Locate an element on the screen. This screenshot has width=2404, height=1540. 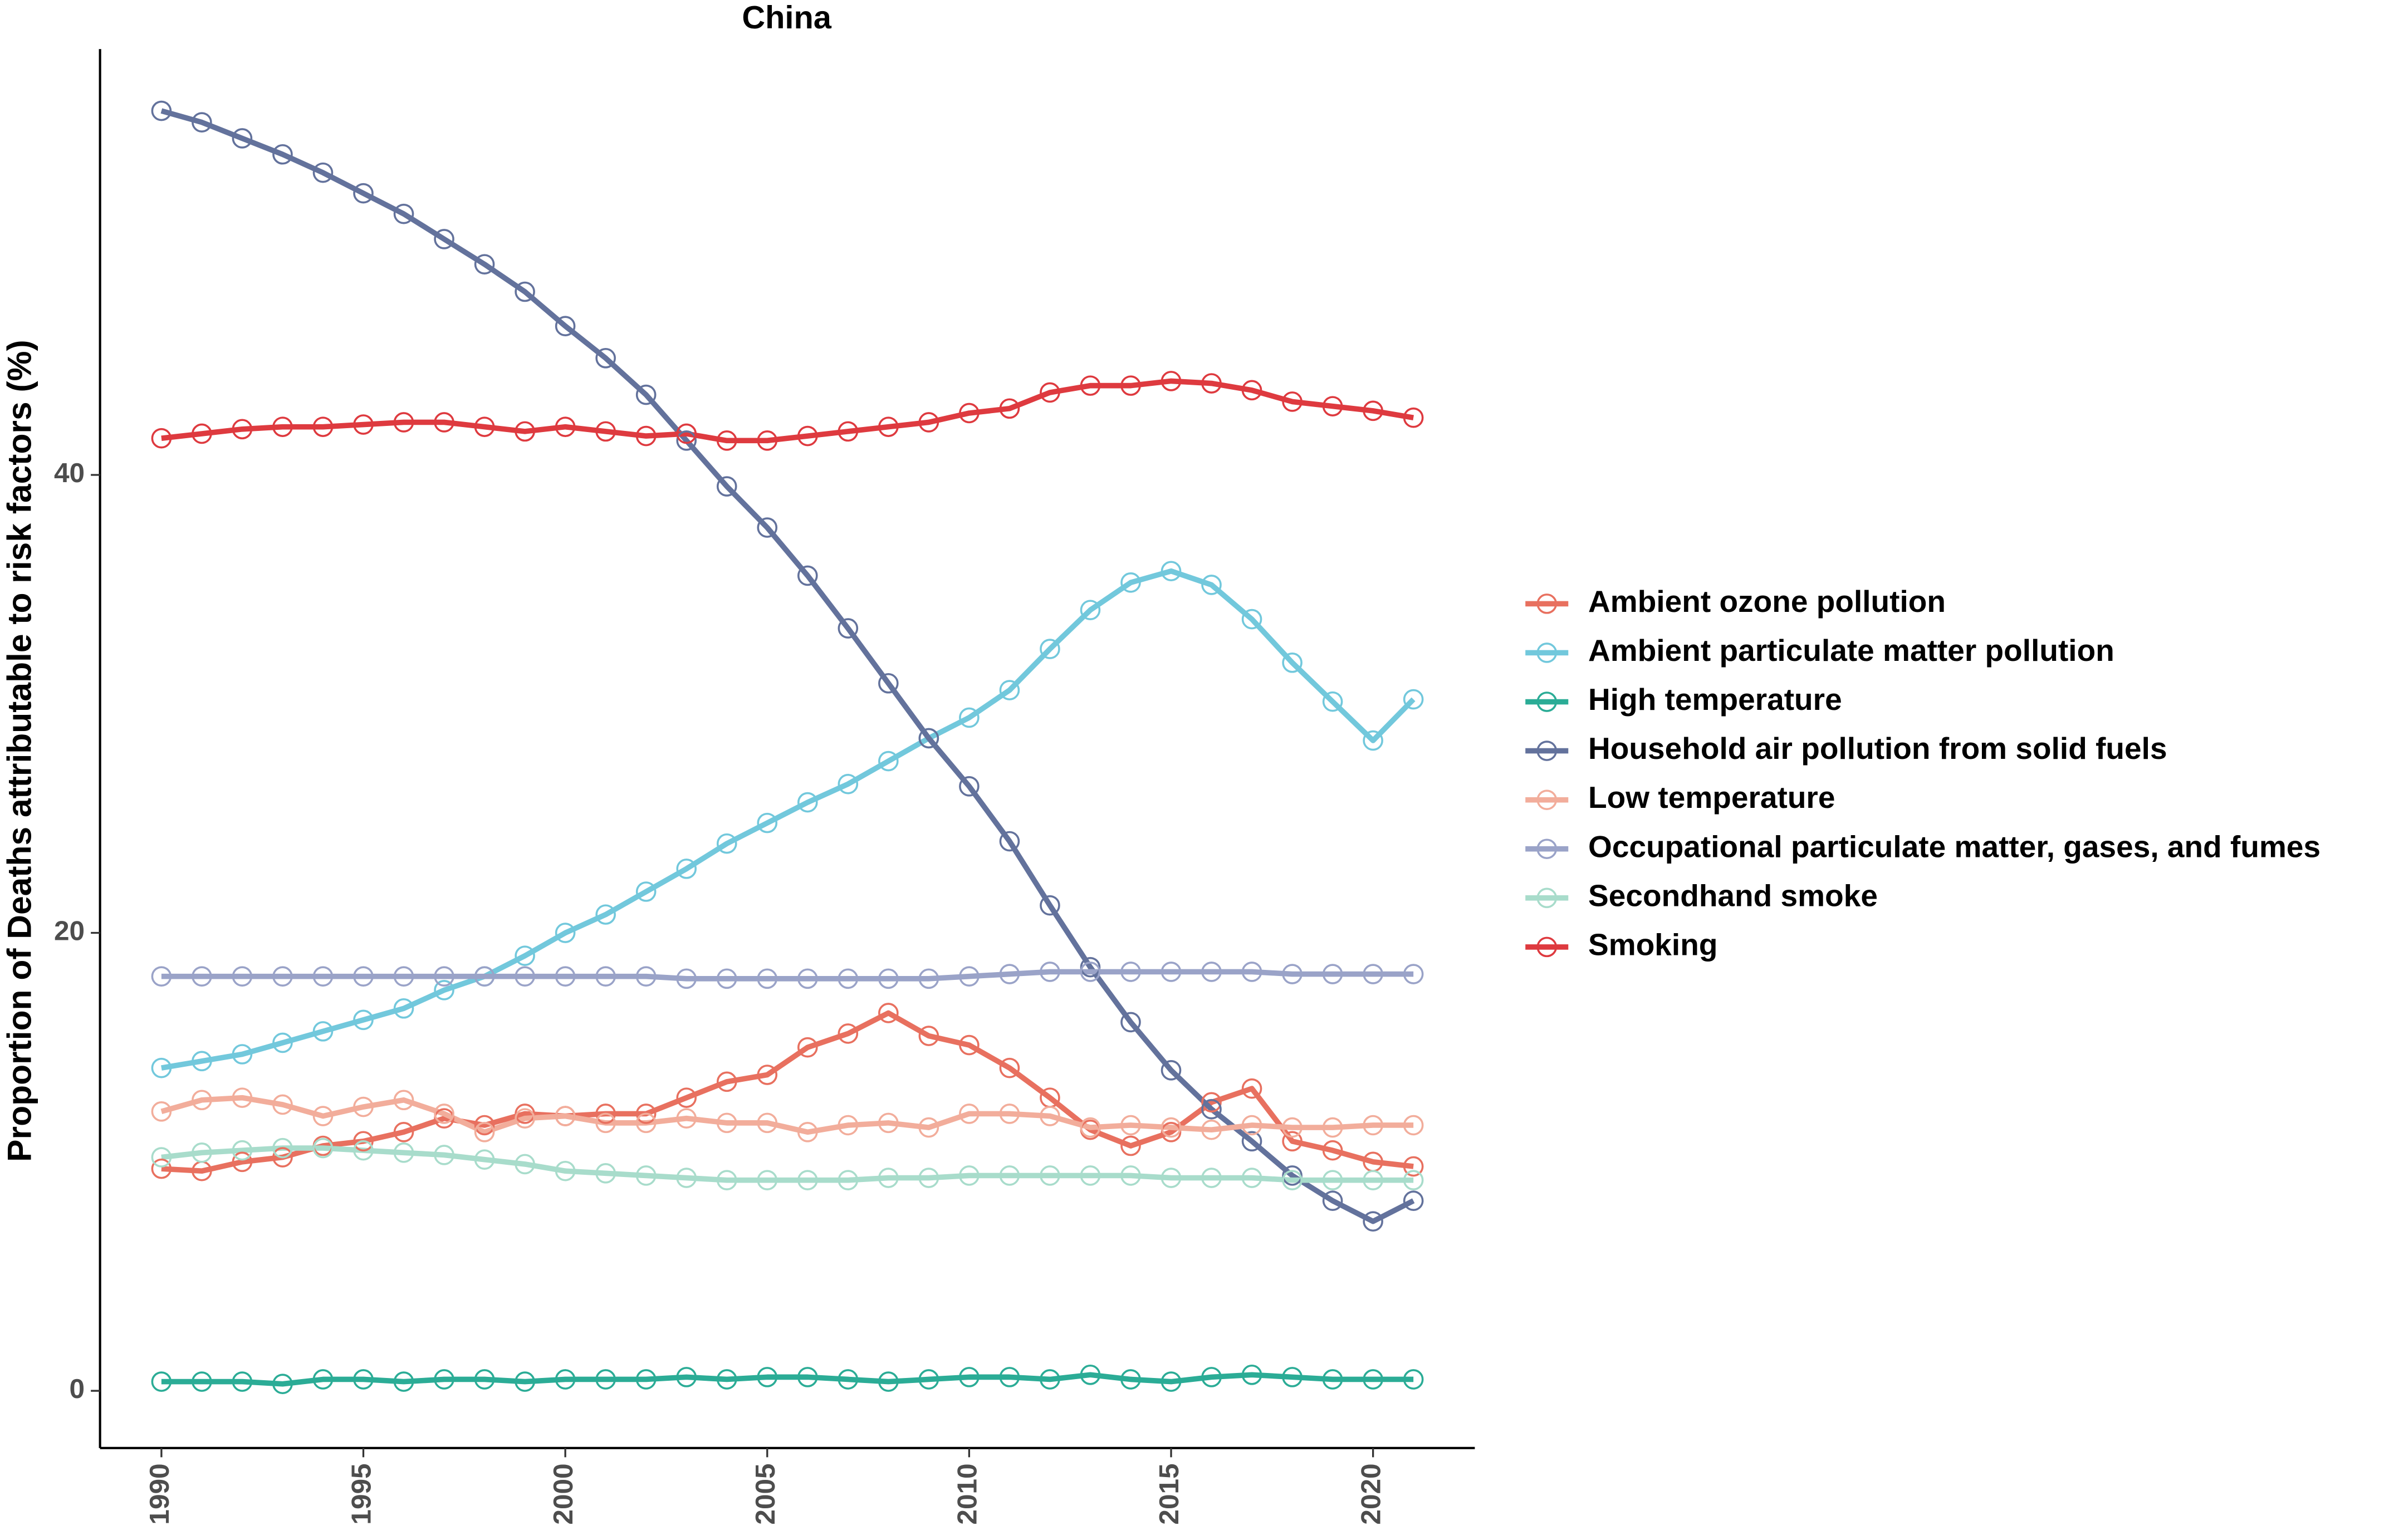
legend-marker is located at coordinates (1547, 701).